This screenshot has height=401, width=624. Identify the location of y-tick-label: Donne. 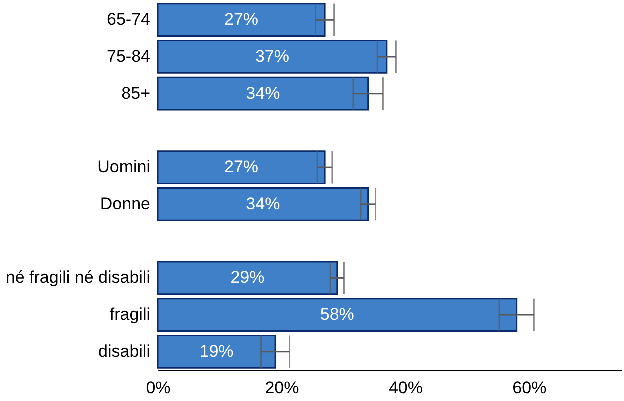
(125, 204).